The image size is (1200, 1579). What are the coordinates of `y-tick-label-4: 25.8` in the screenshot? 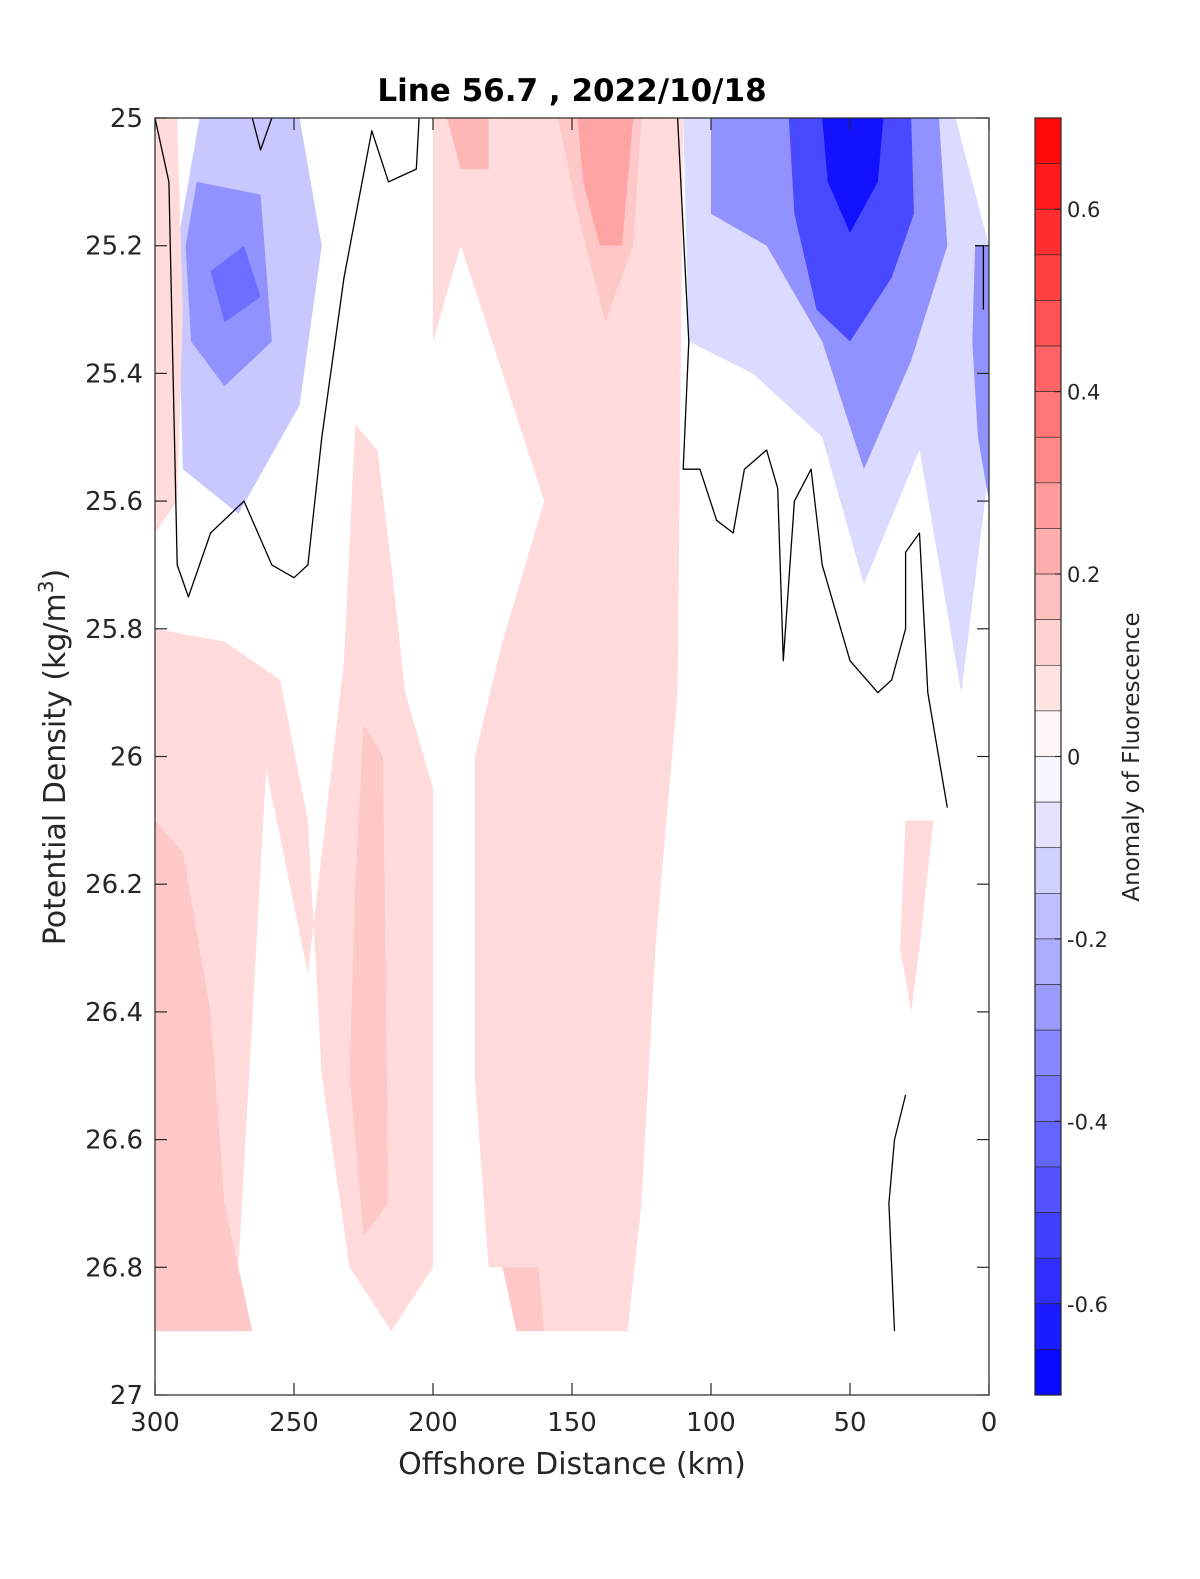 It's located at (114, 630).